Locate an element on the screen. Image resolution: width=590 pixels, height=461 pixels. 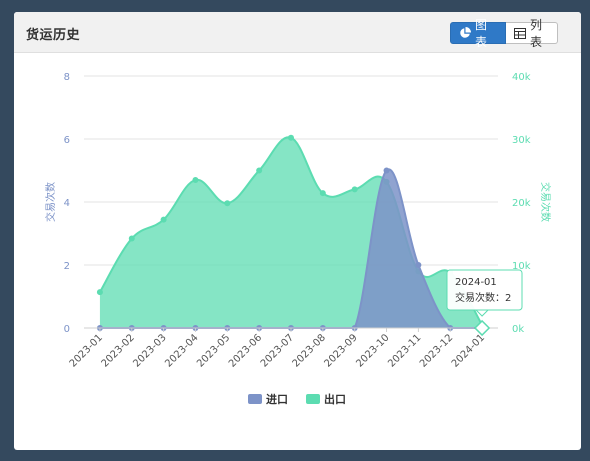
right-tick-label: 0k is located at coordinates (518, 329).